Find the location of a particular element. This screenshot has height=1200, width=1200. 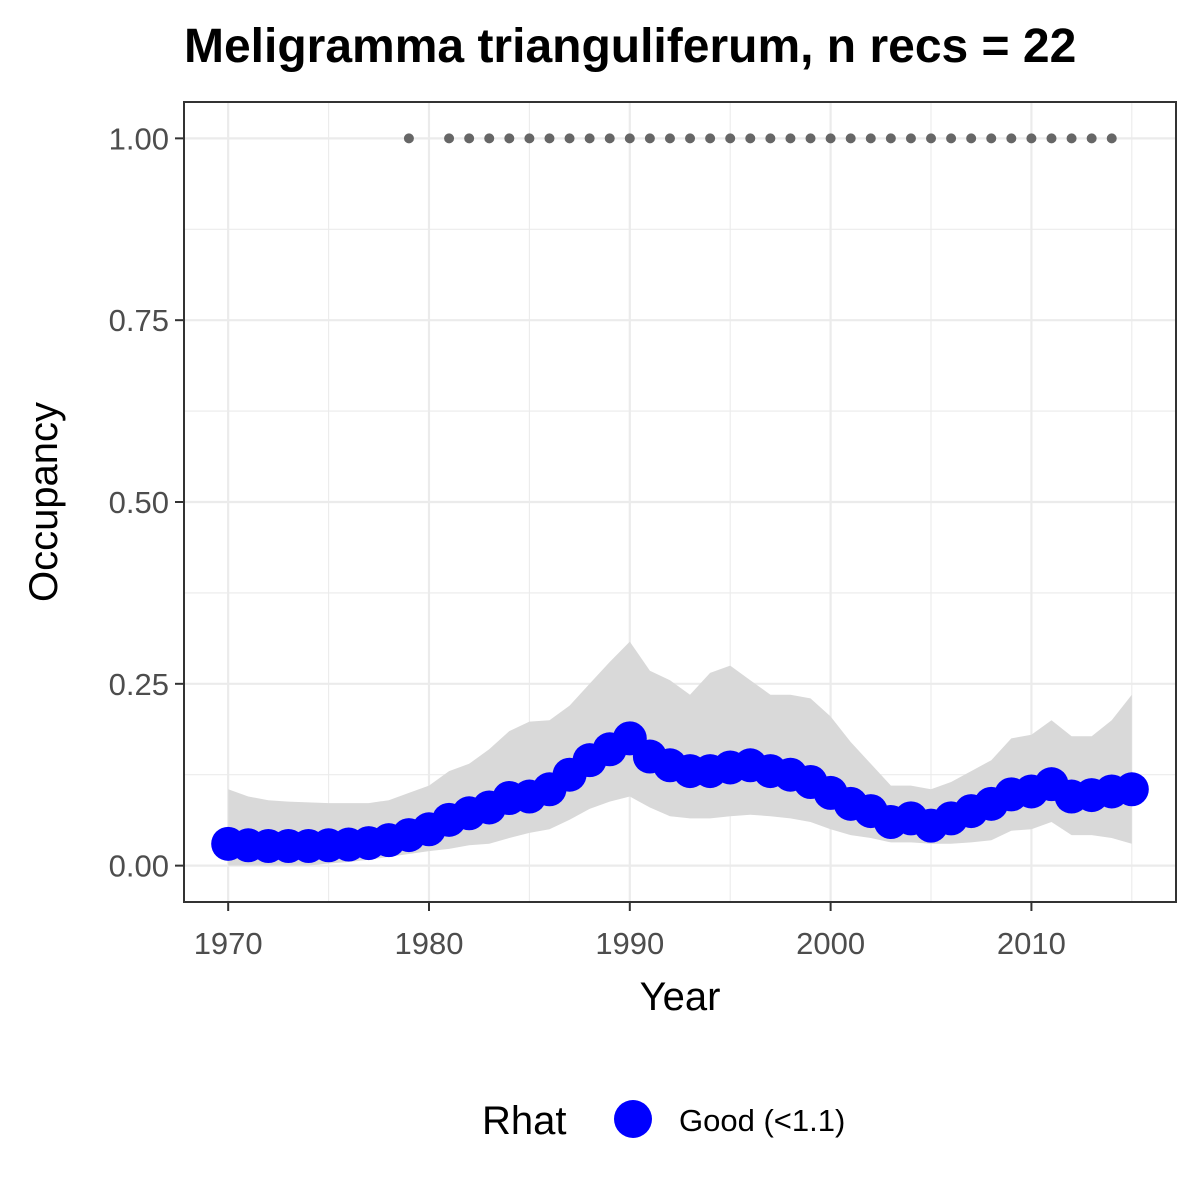

y-tick-label: 1.00 is located at coordinates (139, 138).